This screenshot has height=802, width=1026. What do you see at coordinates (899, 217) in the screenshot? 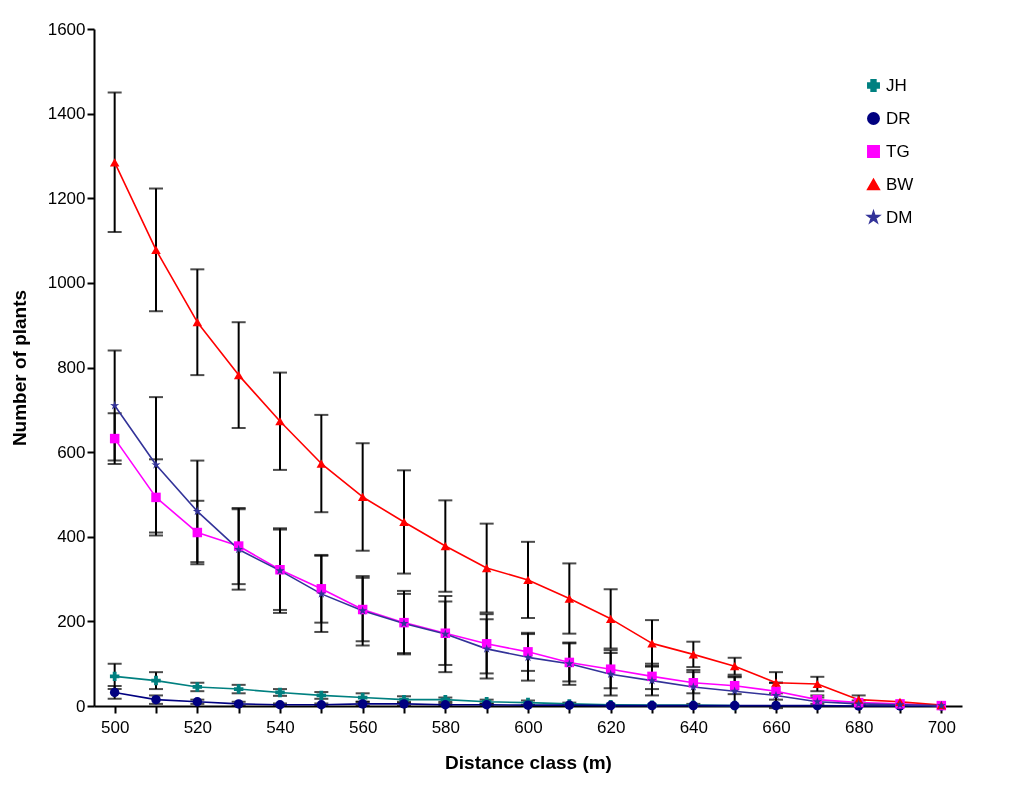
I see `legend-label: DM` at bounding box center [899, 217].